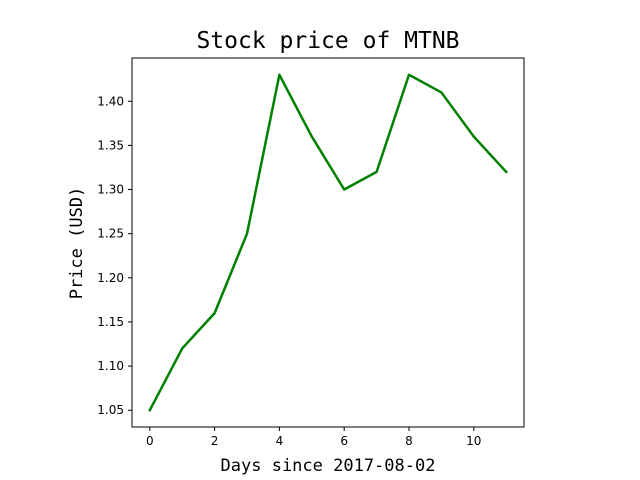 This screenshot has width=640, height=480. What do you see at coordinates (114, 255) in the screenshot?
I see `y-axis-ticks: 1.05 1.10 1.15 1.20 1.25 1.30 1.35 1.40` at bounding box center [114, 255].